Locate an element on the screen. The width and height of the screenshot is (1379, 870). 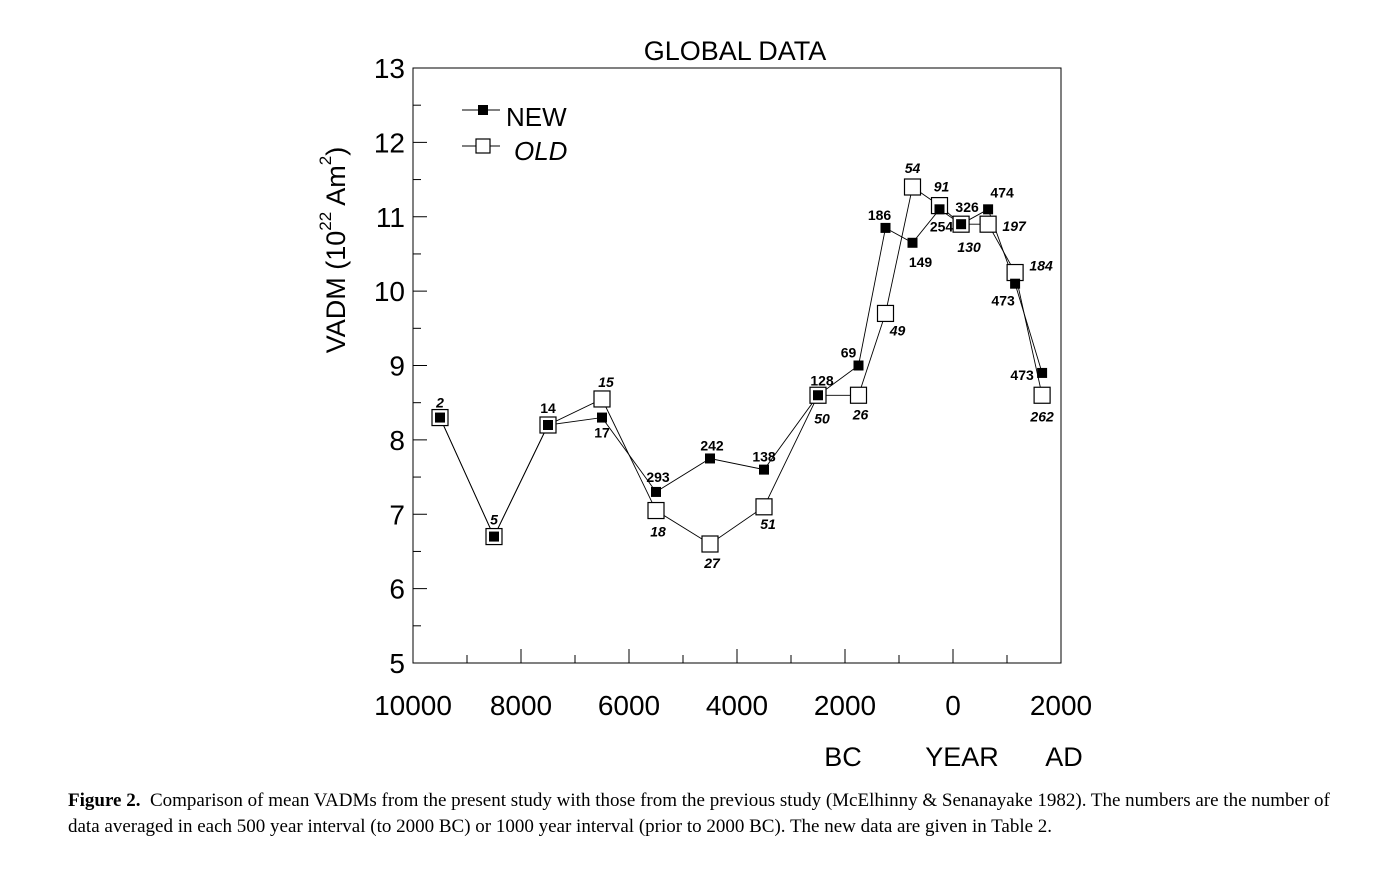
point-label-new: 14 is located at coordinates (548, 408).